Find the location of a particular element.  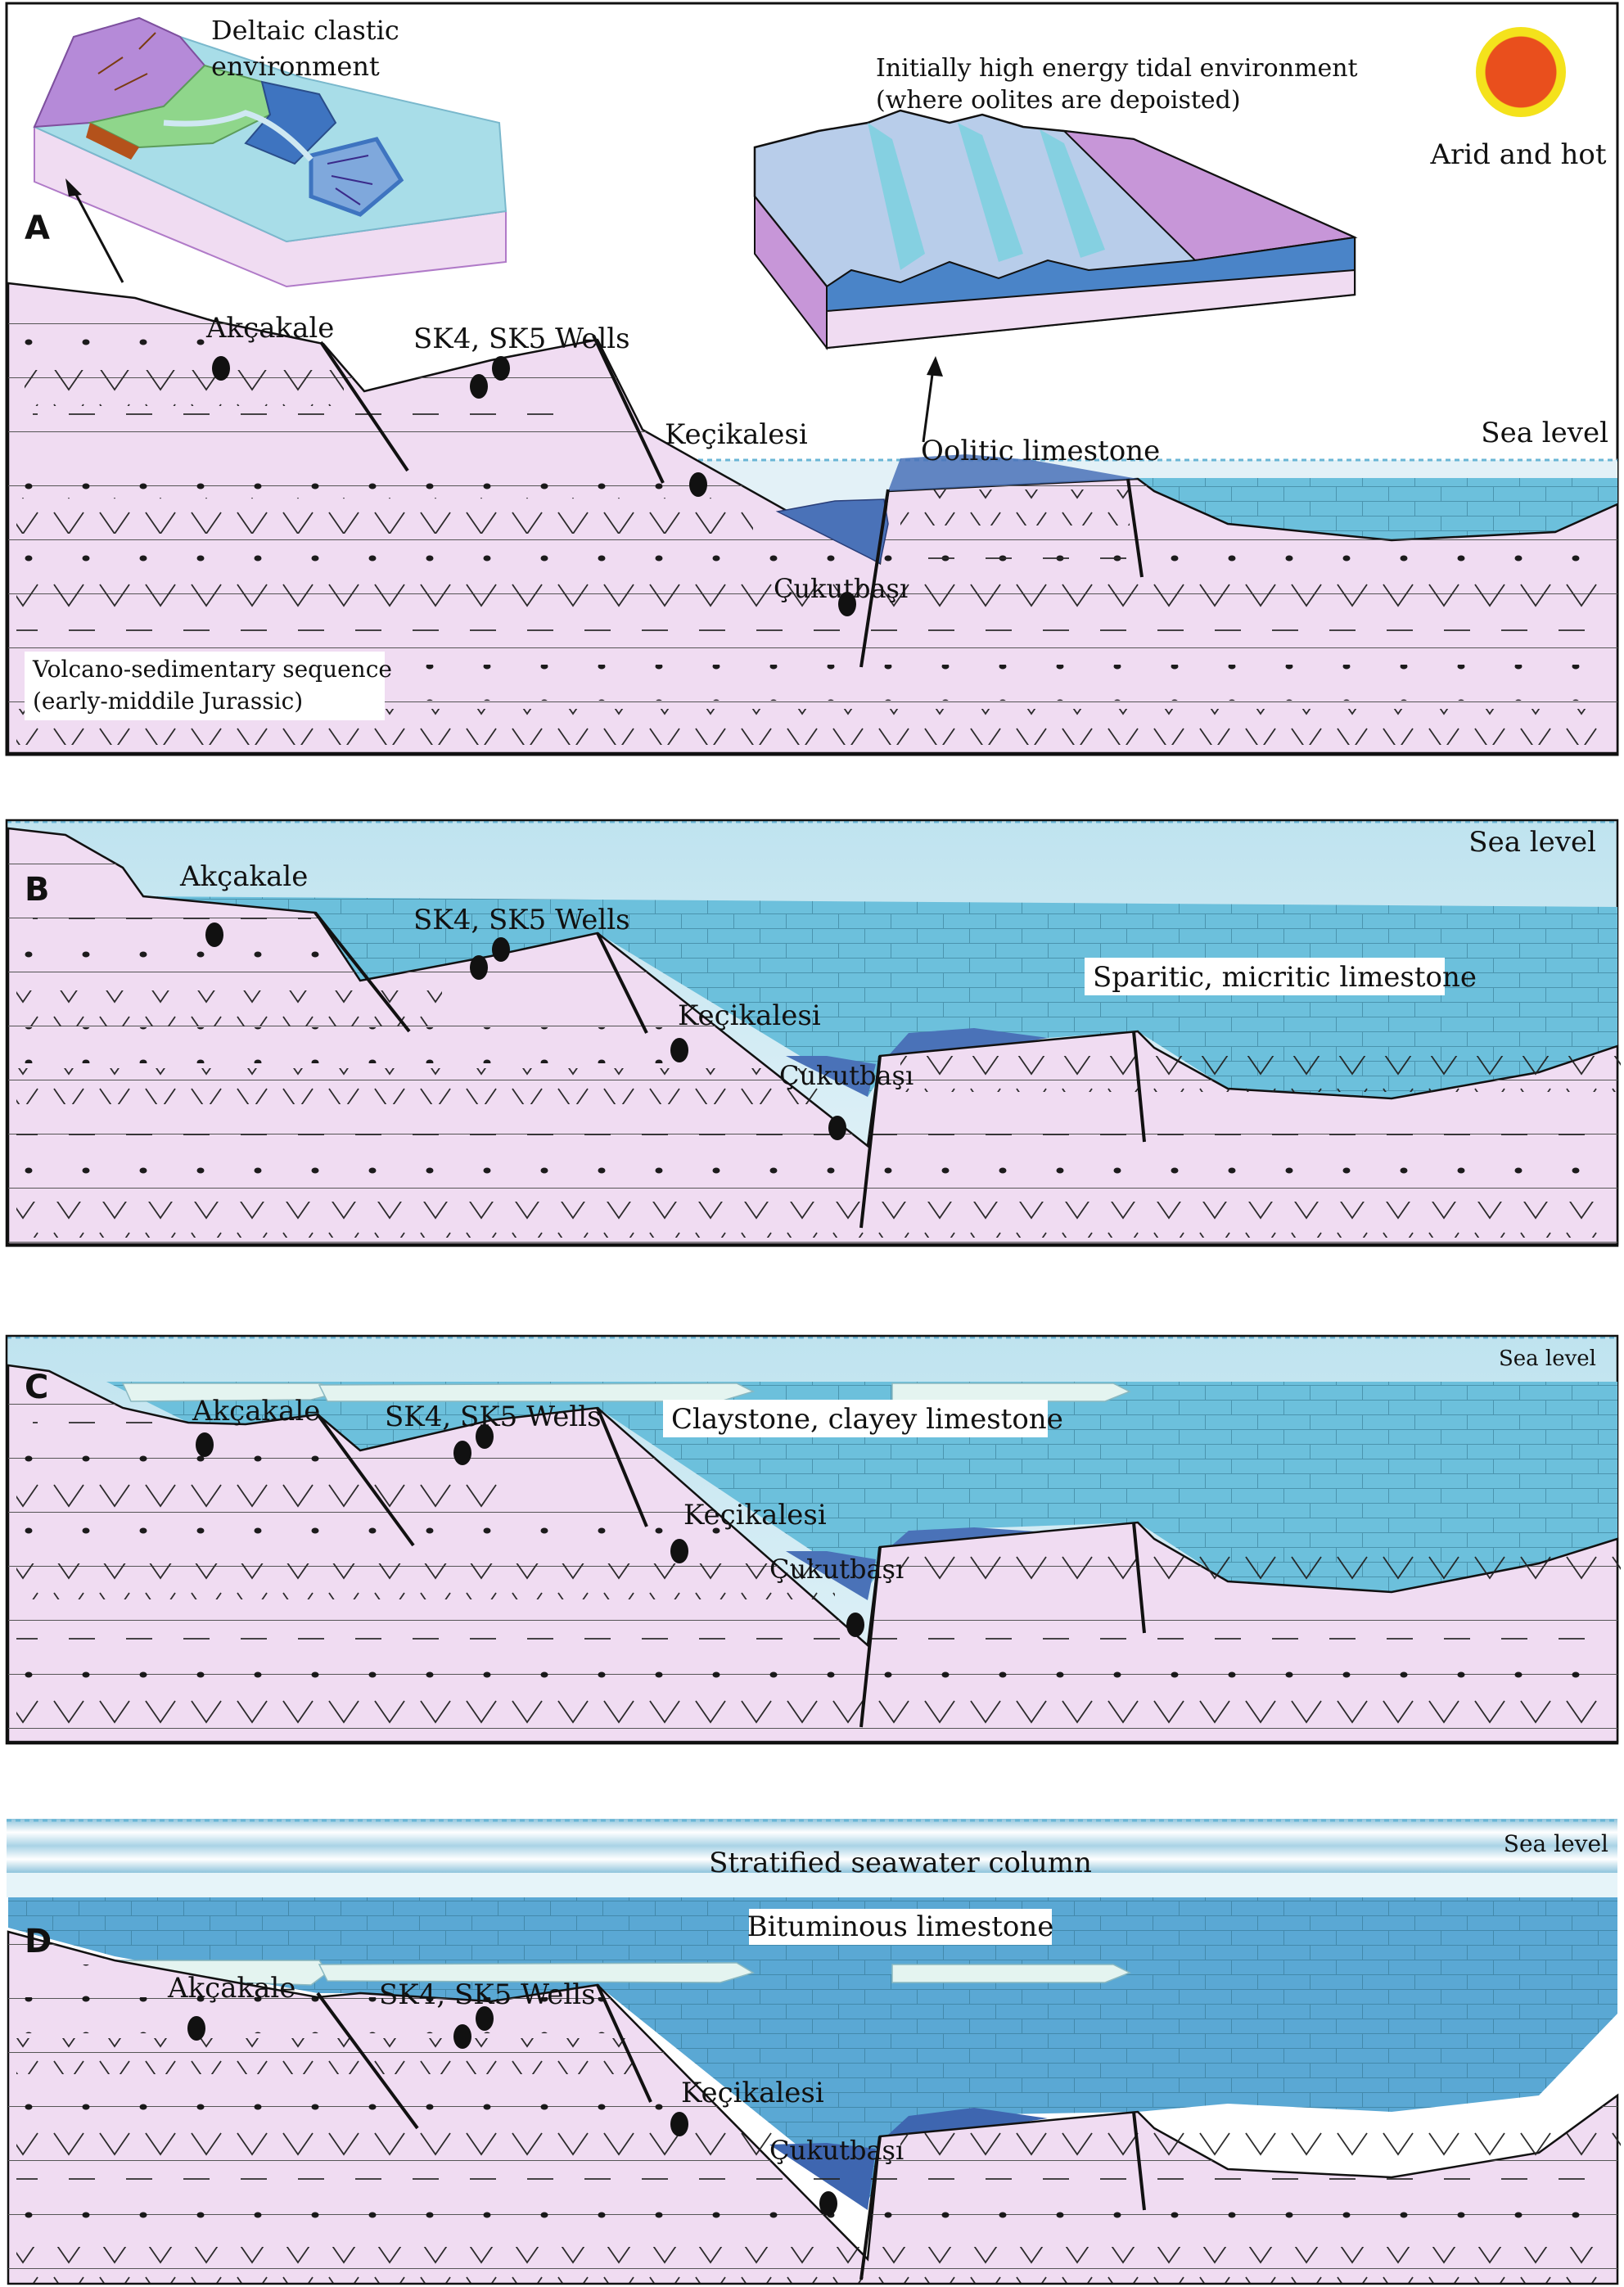

tidal-label-line2: (where oolites are depoisted) is located at coordinates (1058, 100).